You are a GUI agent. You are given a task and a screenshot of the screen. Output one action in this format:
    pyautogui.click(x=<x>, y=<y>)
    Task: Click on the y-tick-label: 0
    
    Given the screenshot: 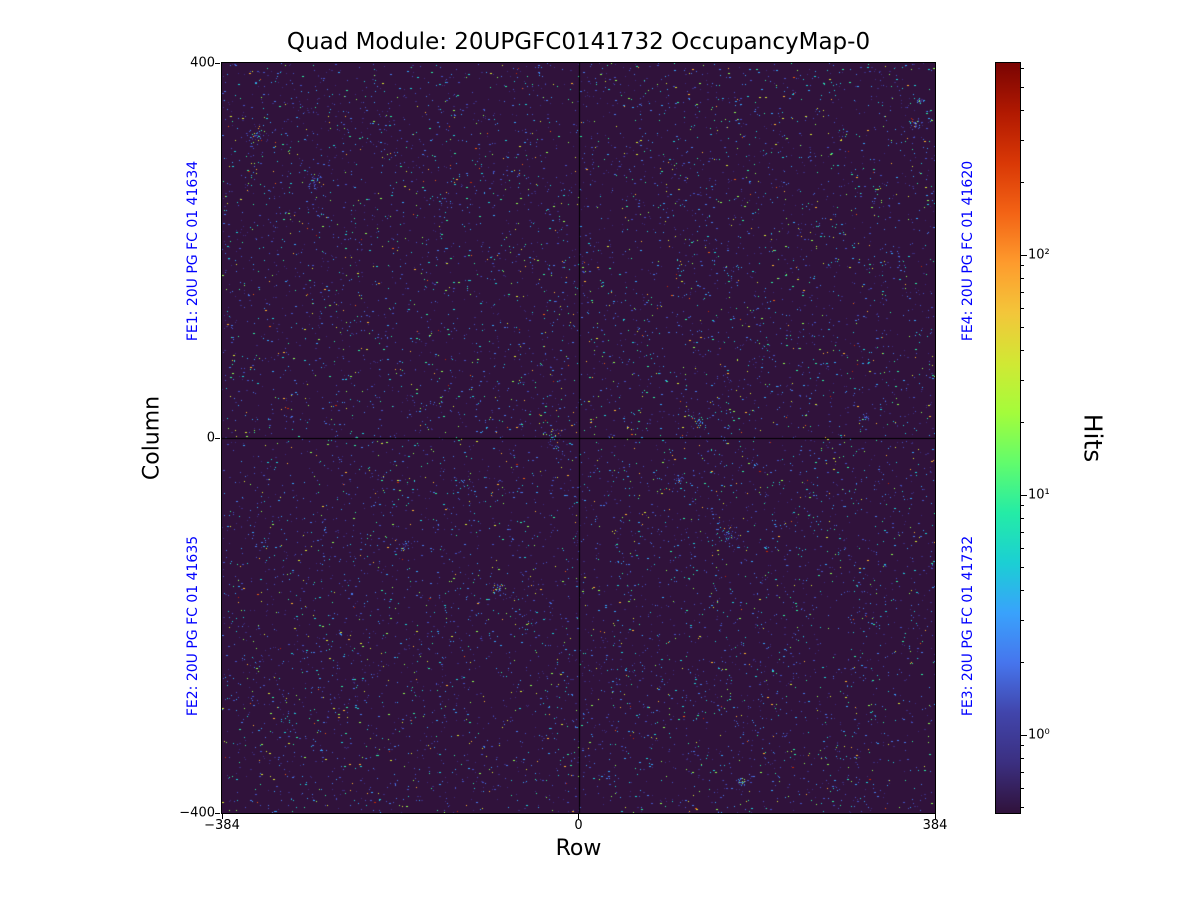 What is the action you would take?
    pyautogui.click(x=210, y=438)
    